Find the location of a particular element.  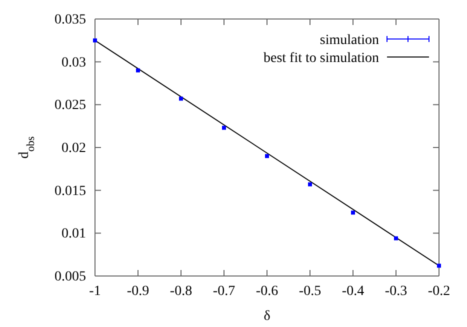

x-tick-label: -0.3 is located at coordinates (396, 291).